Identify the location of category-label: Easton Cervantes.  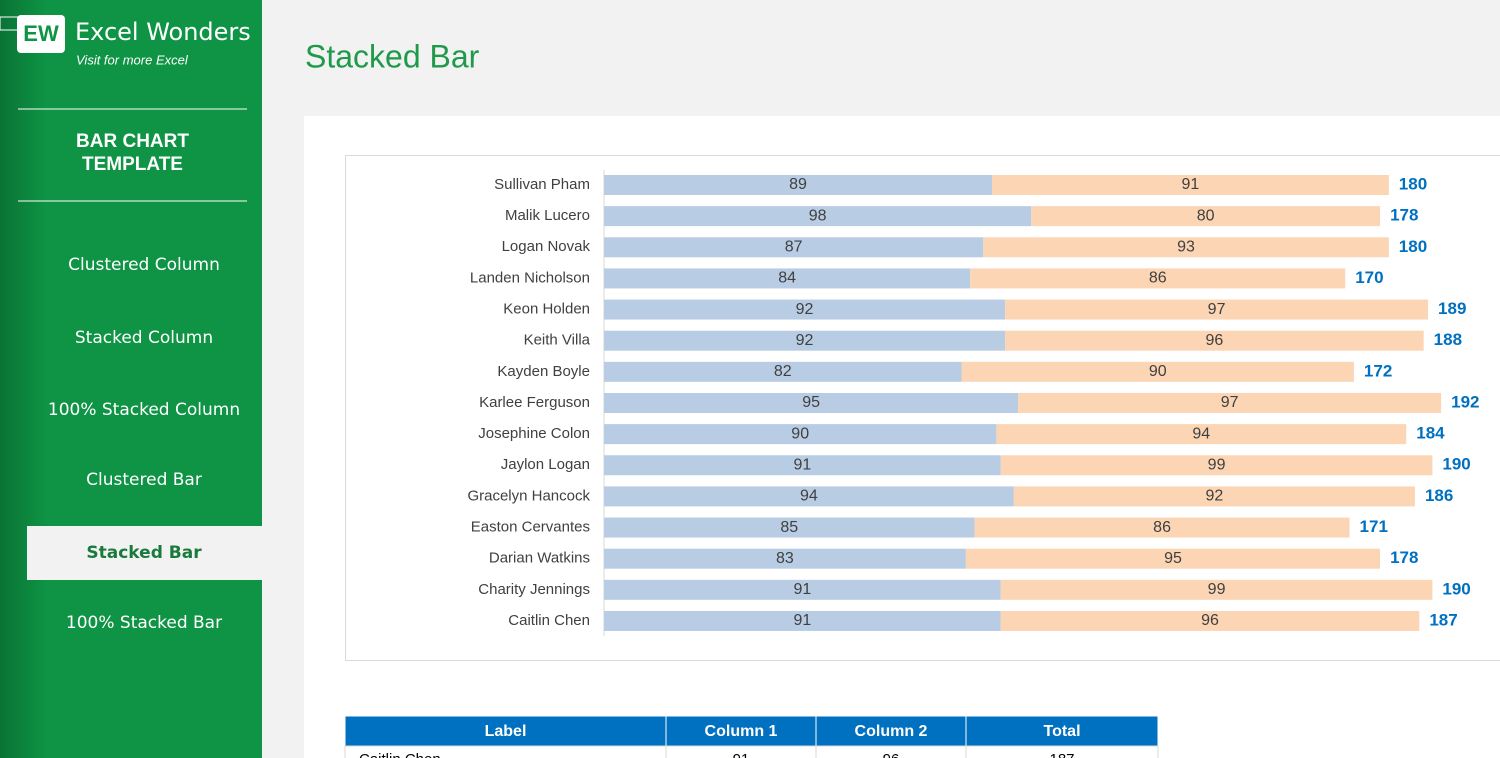
(530, 527).